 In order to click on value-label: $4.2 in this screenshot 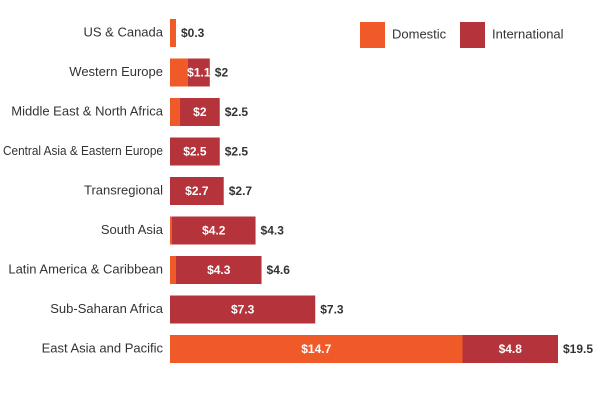, I will do `click(214, 231)`.